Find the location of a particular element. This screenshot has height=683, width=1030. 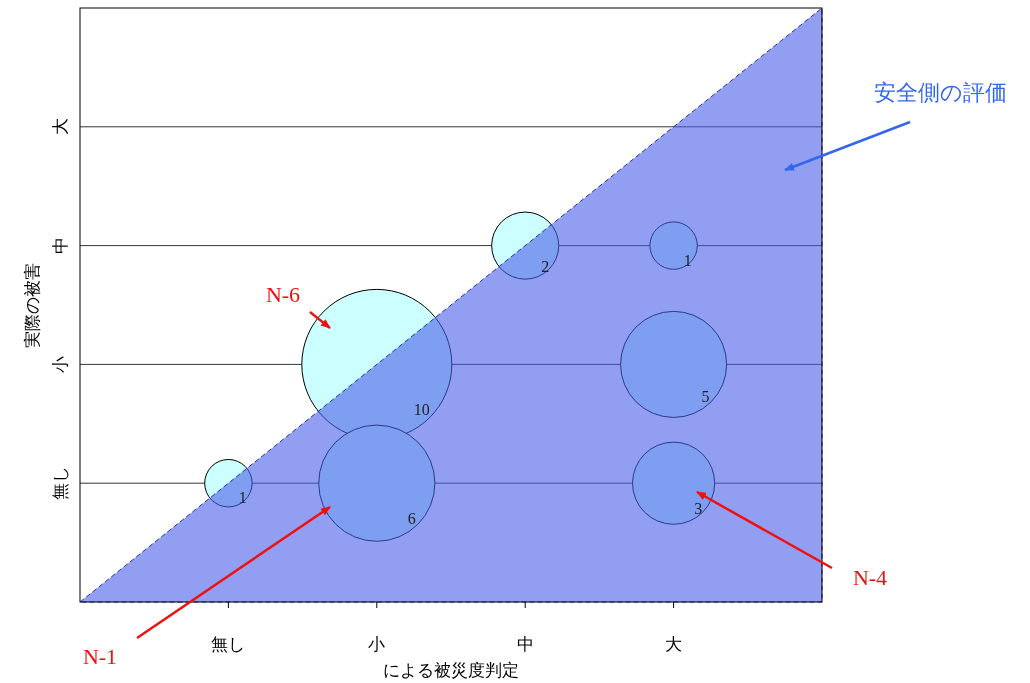

y-tick-label: 中 is located at coordinates (60, 246).